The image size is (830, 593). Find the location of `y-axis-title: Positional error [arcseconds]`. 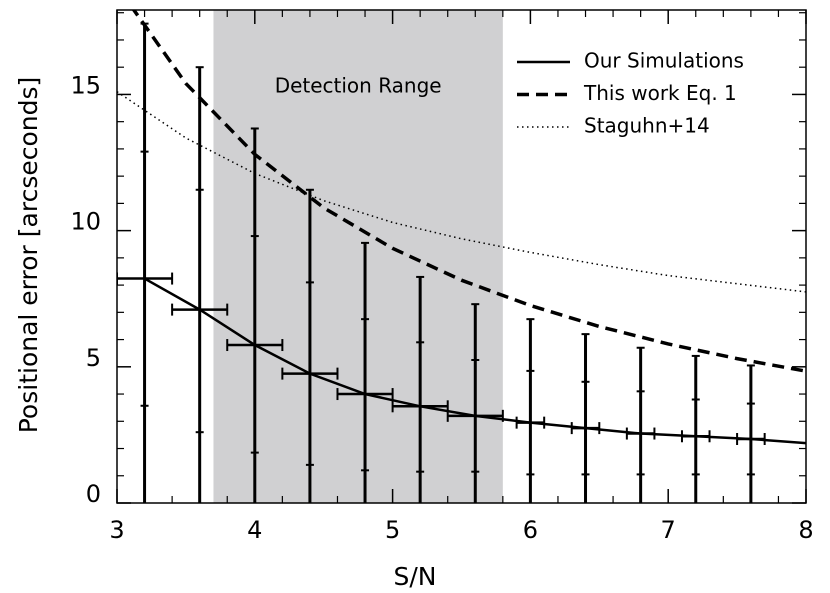

y-axis-title: Positional error [arcseconds] is located at coordinates (28, 255).